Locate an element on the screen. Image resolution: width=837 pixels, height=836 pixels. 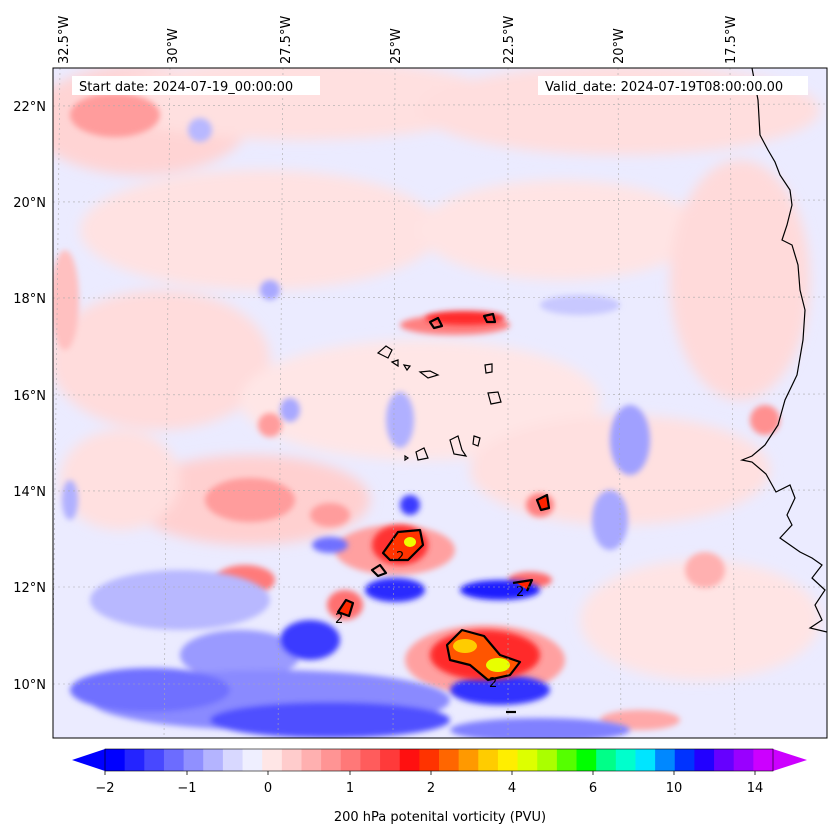
colorbar-over-arrow is located at coordinates (790, 760).